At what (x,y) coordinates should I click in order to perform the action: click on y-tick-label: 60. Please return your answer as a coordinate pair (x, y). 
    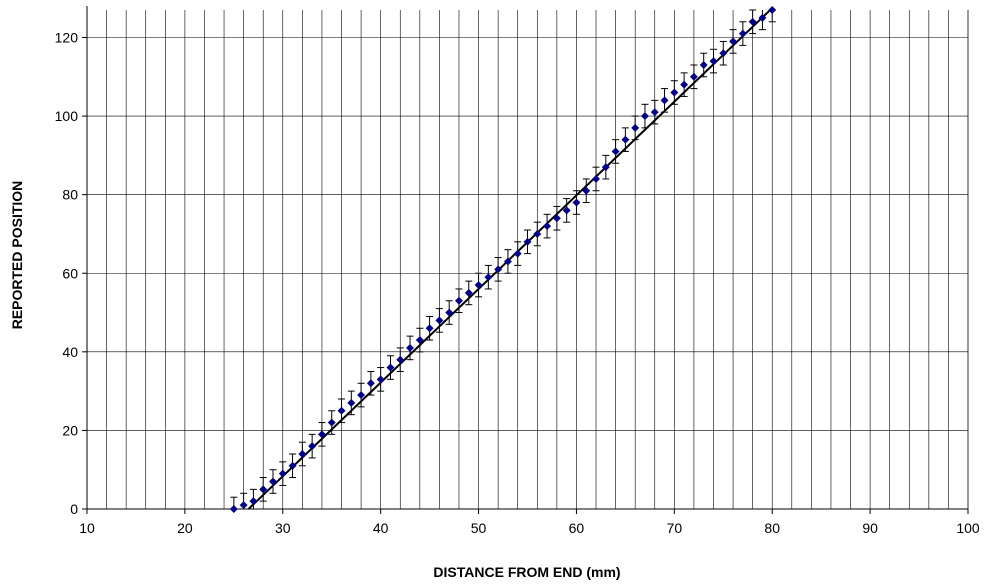
    Looking at the image, I should click on (70, 273).